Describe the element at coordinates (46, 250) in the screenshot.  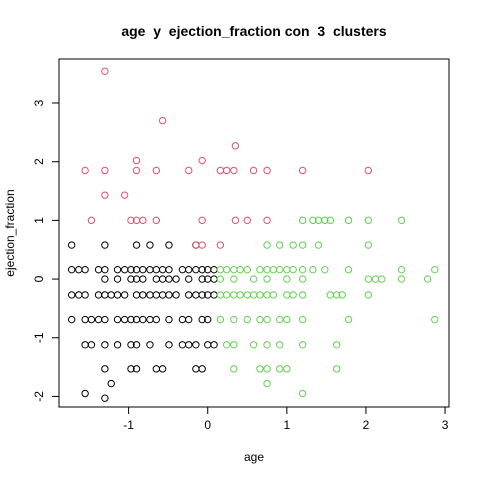
I see `y-axis: -2 -1 0 1 2 3` at that location.